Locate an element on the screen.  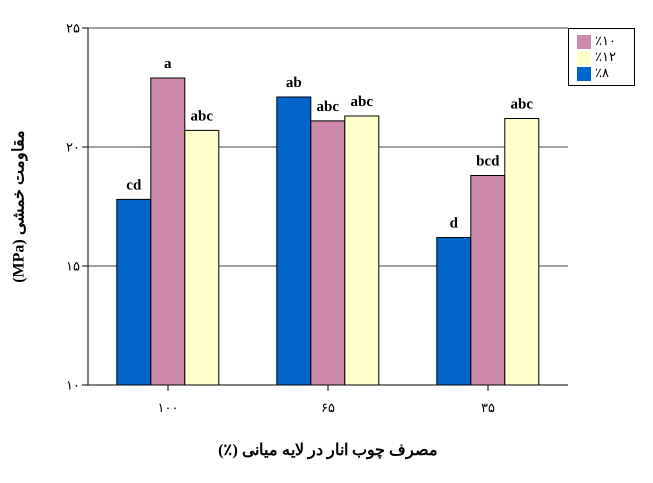
x-tick-label: ۳۵ is located at coordinates (488, 408).